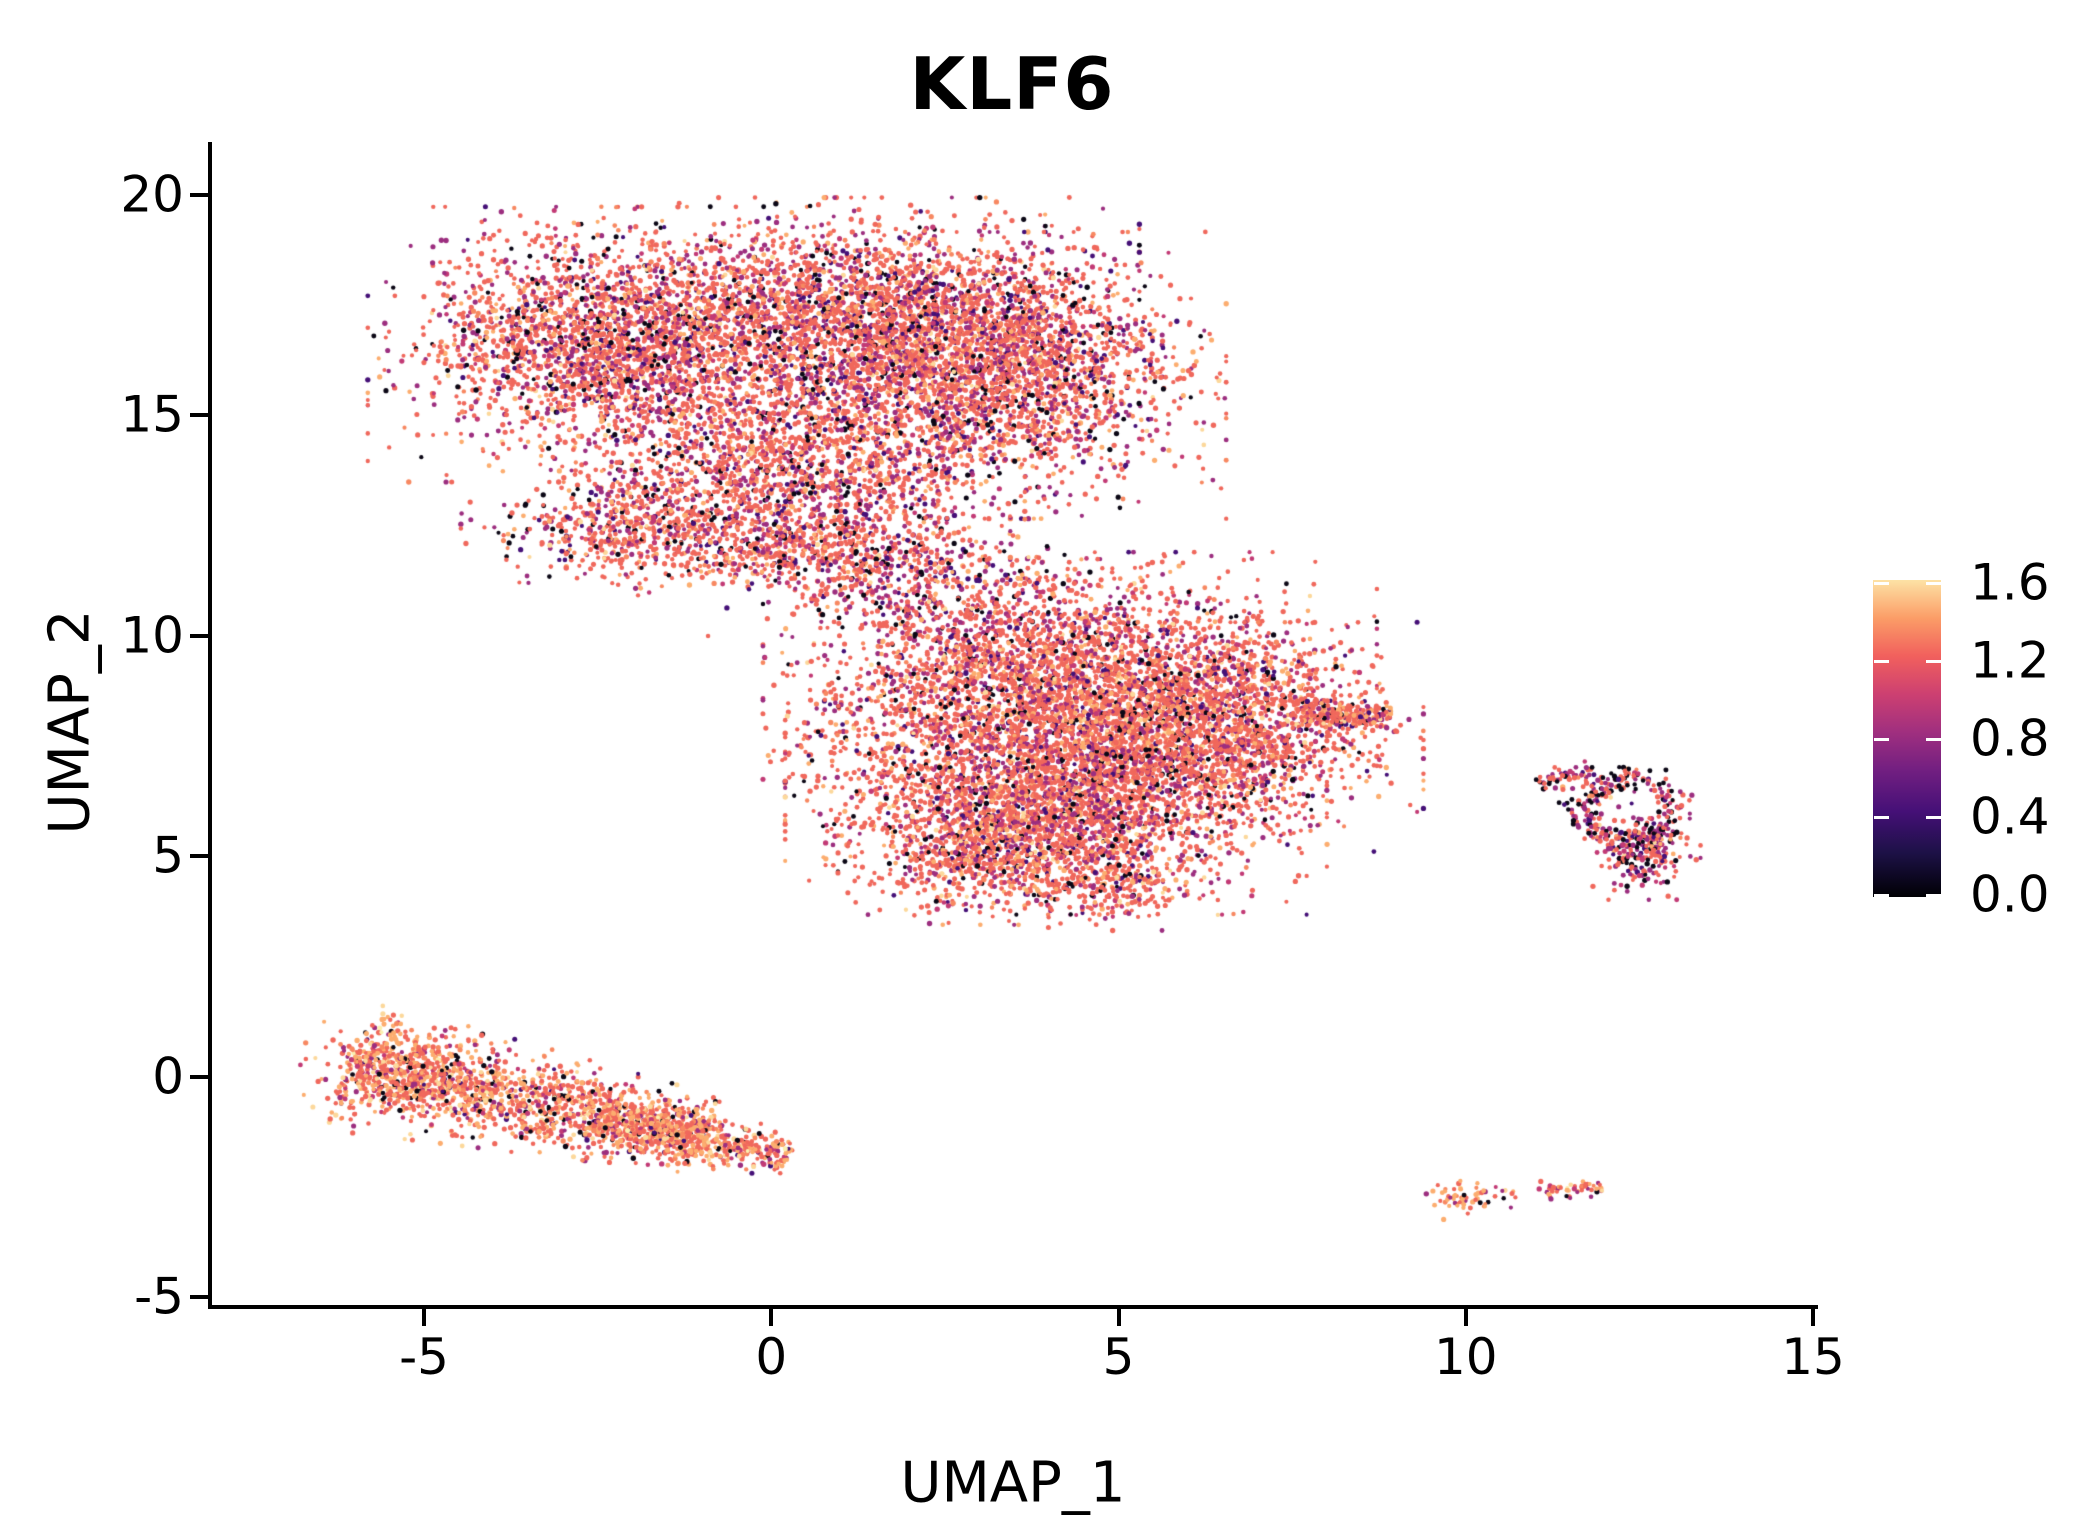 The image size is (2100, 1516). Describe the element at coordinates (1118, 1357) in the screenshot. I see `x-tick-label: 5` at that location.